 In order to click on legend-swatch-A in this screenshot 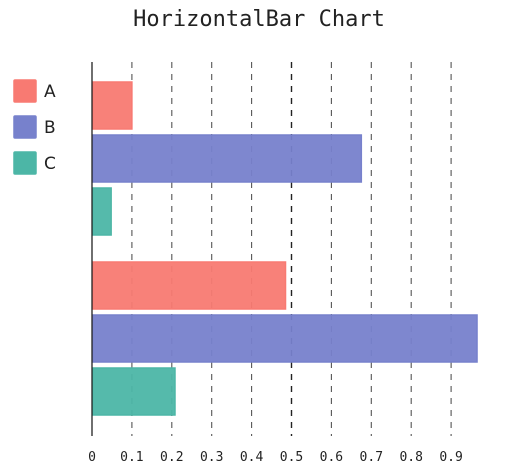, I will do `click(25, 91)`.